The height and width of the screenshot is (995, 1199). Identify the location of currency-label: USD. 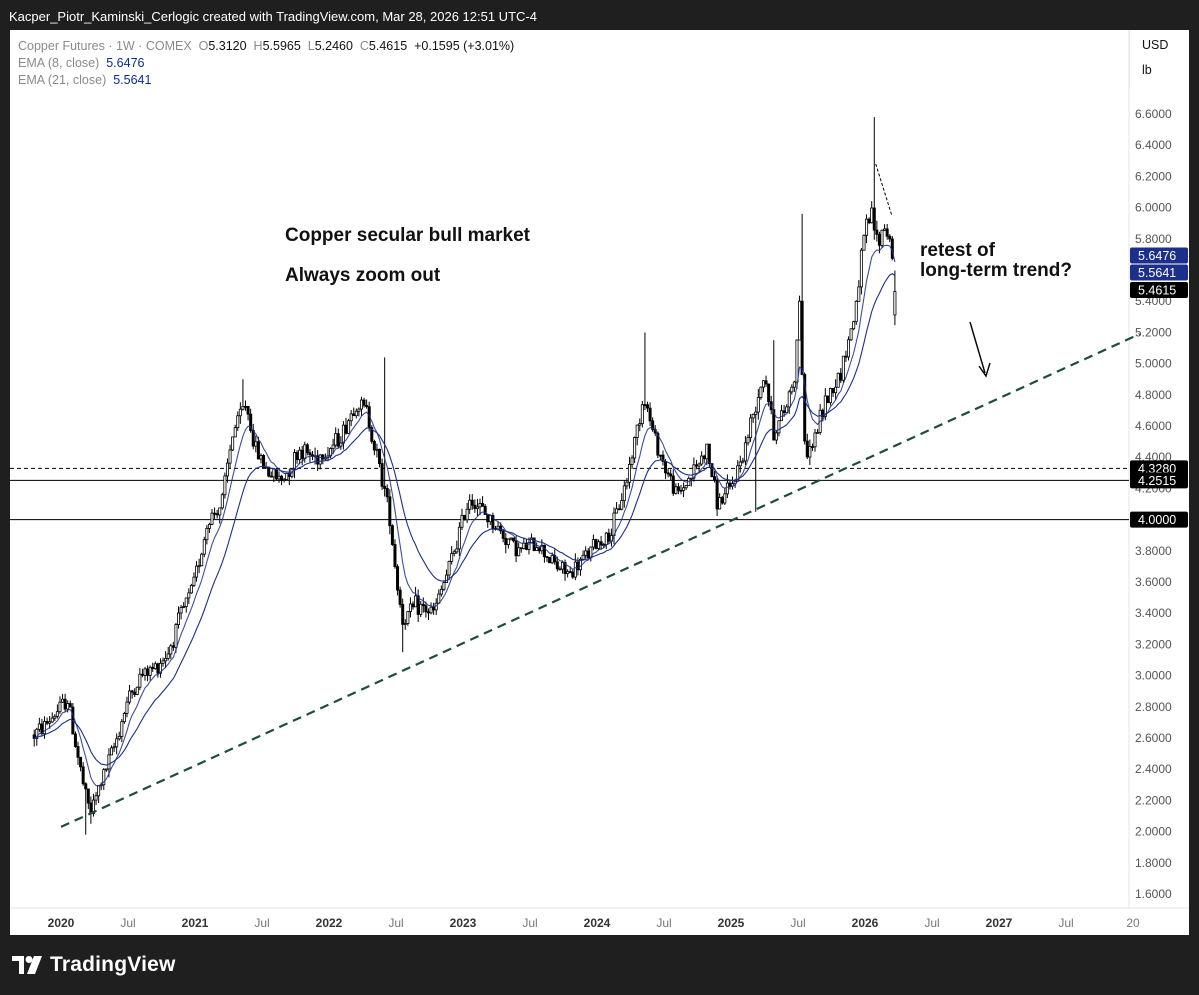
(1155, 45).